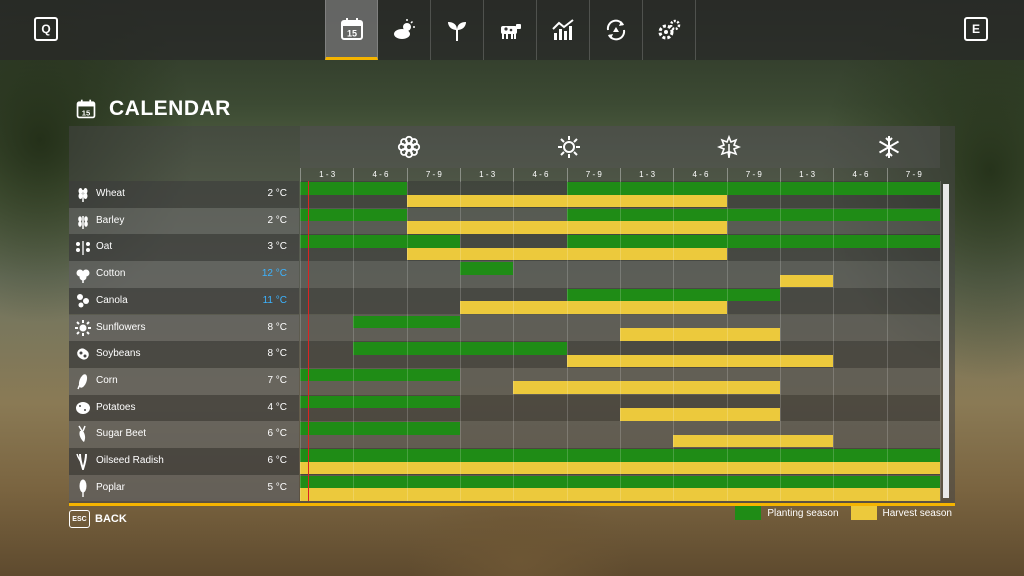  Describe the element at coordinates (512, 381) in the screenshot. I see `crop-row: Corn 7 °C` at that location.